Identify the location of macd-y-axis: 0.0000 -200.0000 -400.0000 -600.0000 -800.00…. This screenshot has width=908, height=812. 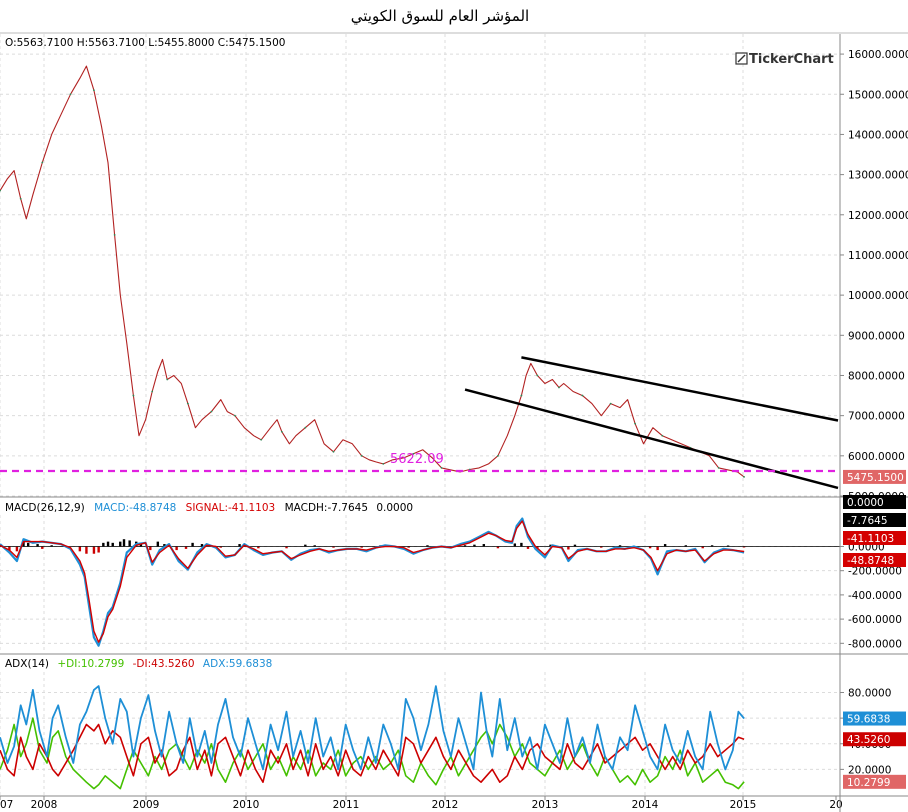
(873, 572).